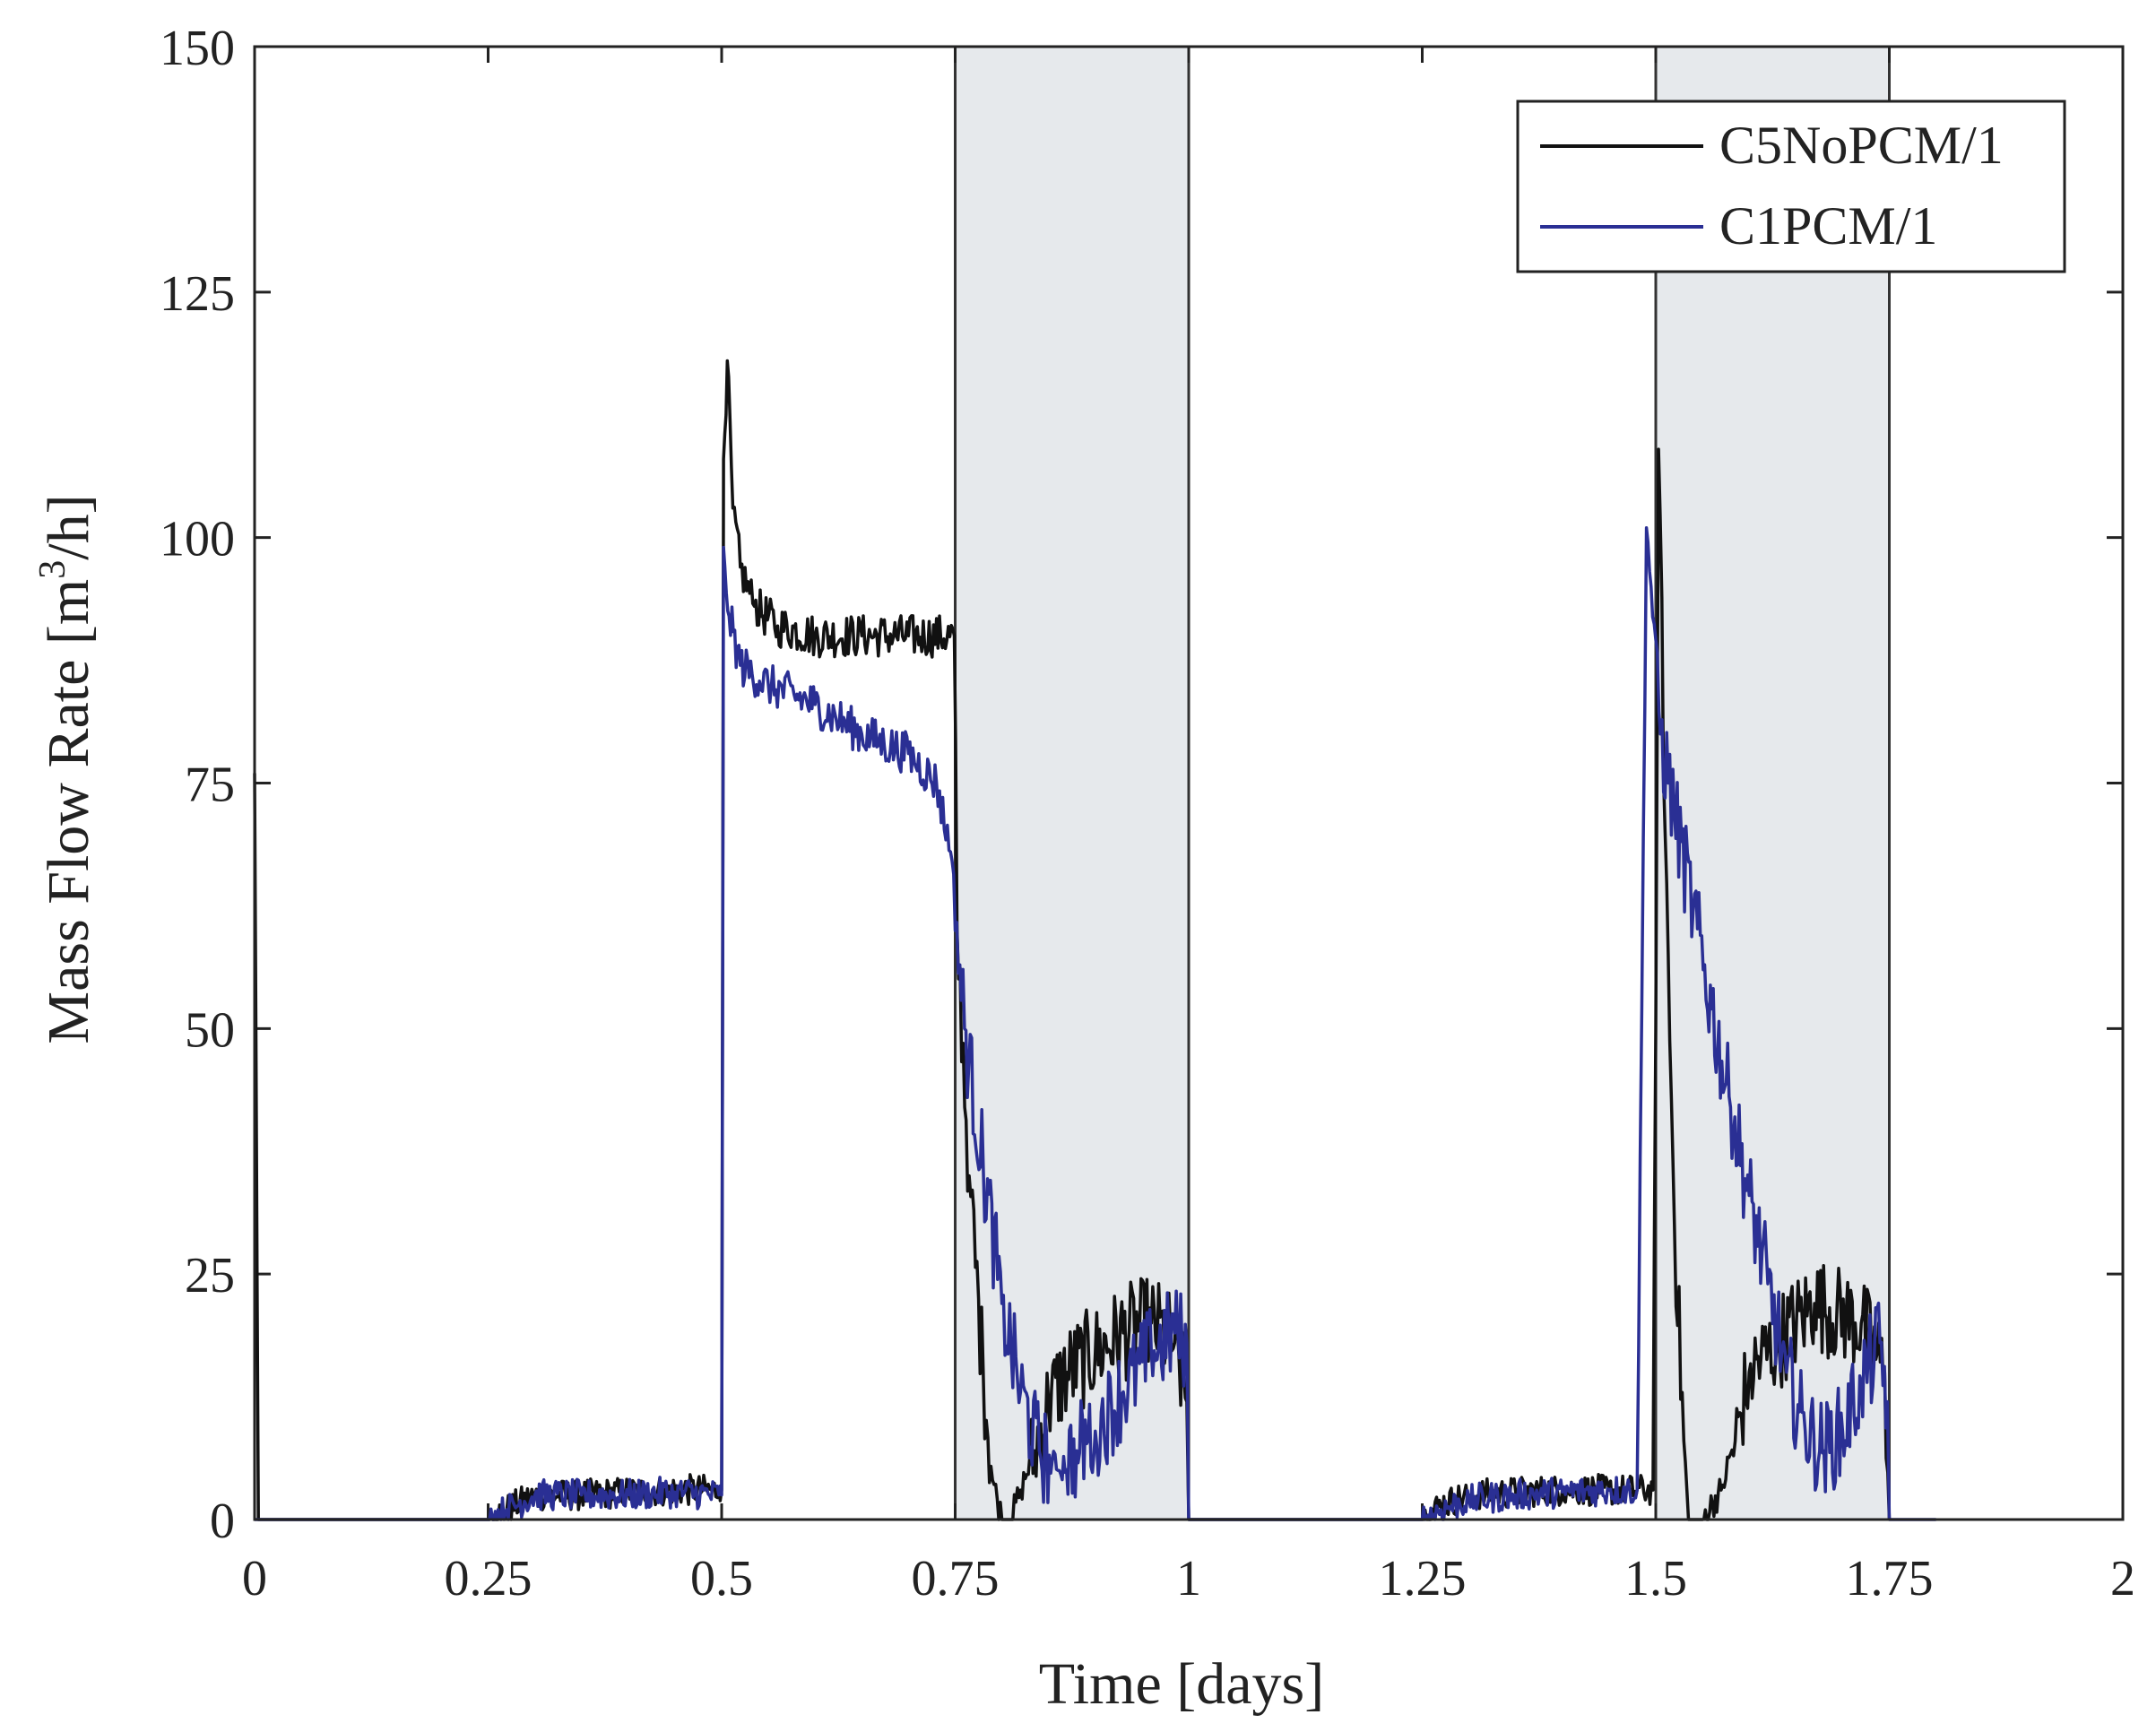 This screenshot has width=2156, height=1732. What do you see at coordinates (1656, 1578) in the screenshot?
I see `x-tick-label: 1.5` at bounding box center [1656, 1578].